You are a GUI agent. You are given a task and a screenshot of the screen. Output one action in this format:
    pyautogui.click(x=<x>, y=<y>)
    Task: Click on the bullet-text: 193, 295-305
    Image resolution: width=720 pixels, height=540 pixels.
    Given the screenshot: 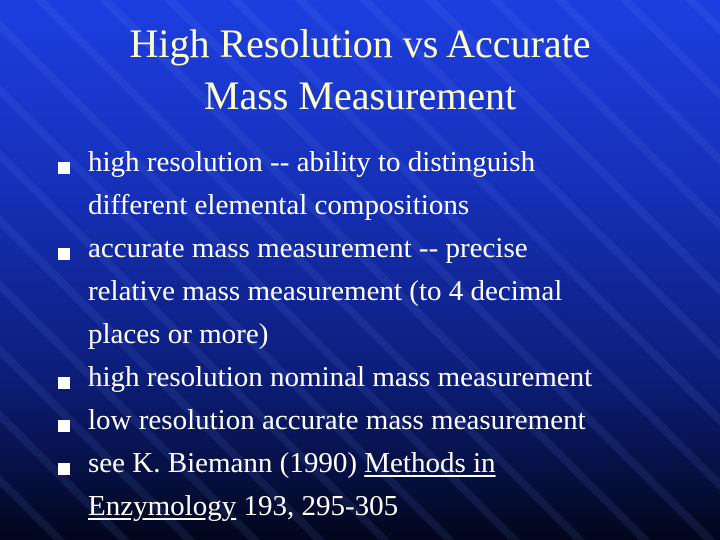 What is the action you would take?
    pyautogui.click(x=317, y=506)
    